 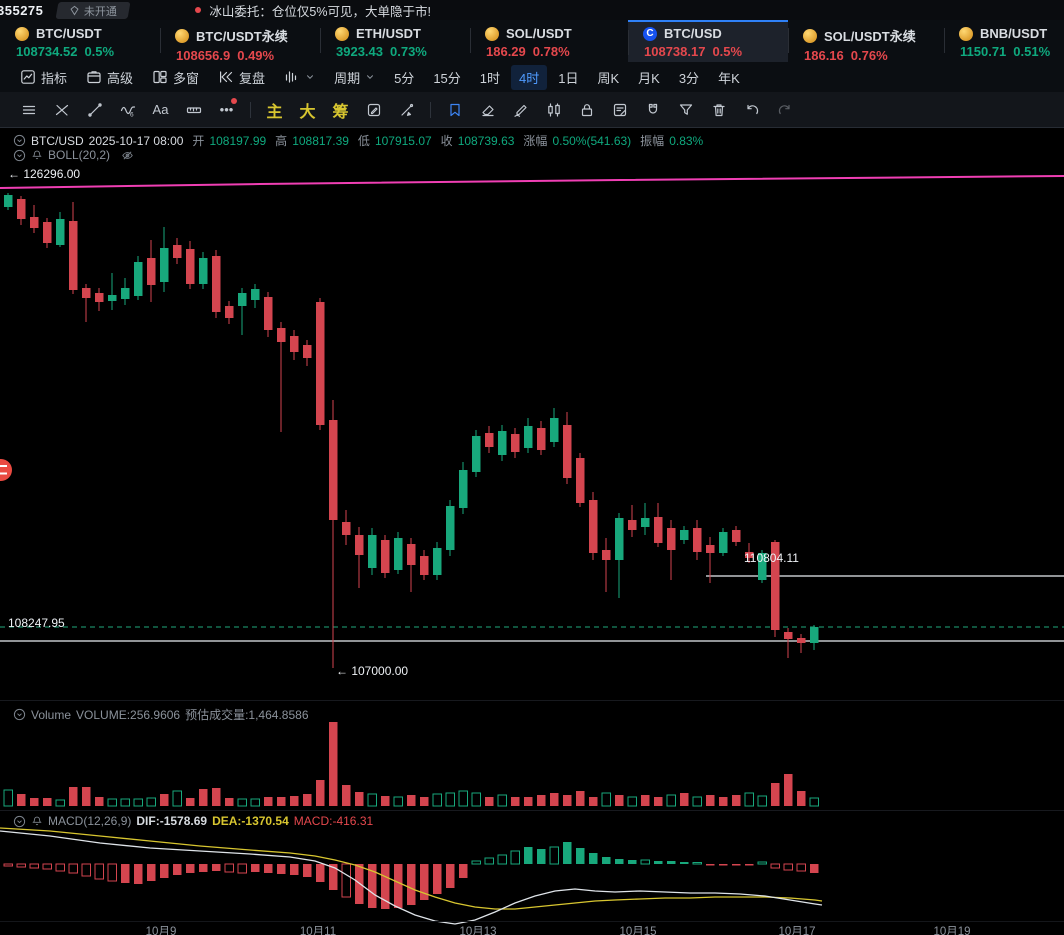 I want to click on tool-trend-line-icon, so click(x=94, y=110).